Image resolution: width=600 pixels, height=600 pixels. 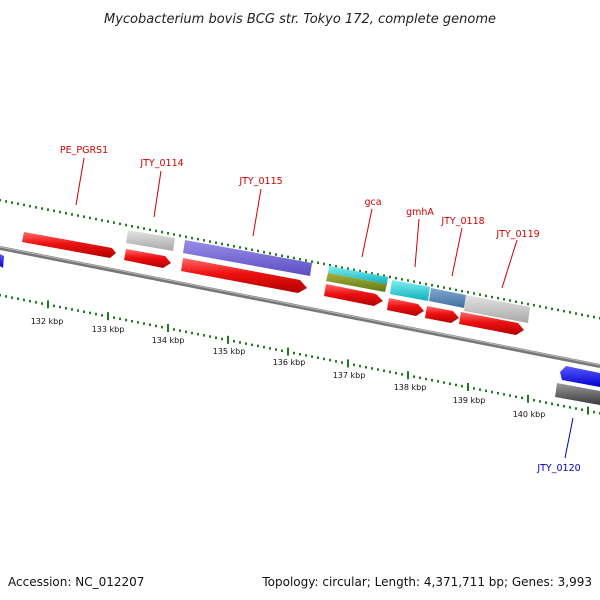 I want to click on jty-0119-label: JTY_0119, so click(x=517, y=234).